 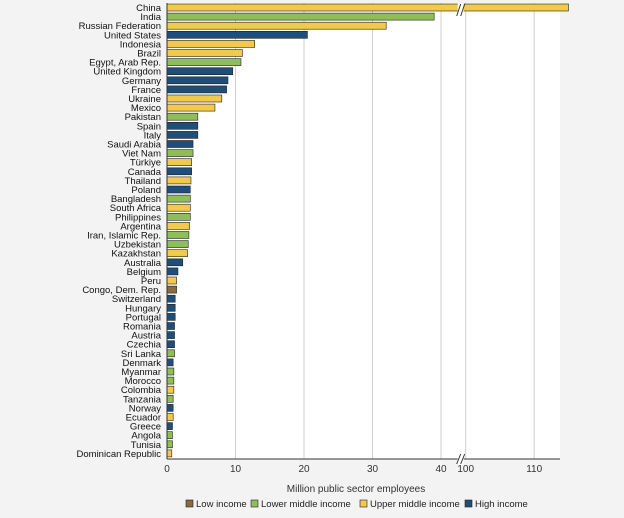 What do you see at coordinates (141, 363) in the screenshot?
I see `category-label: Denmark` at bounding box center [141, 363].